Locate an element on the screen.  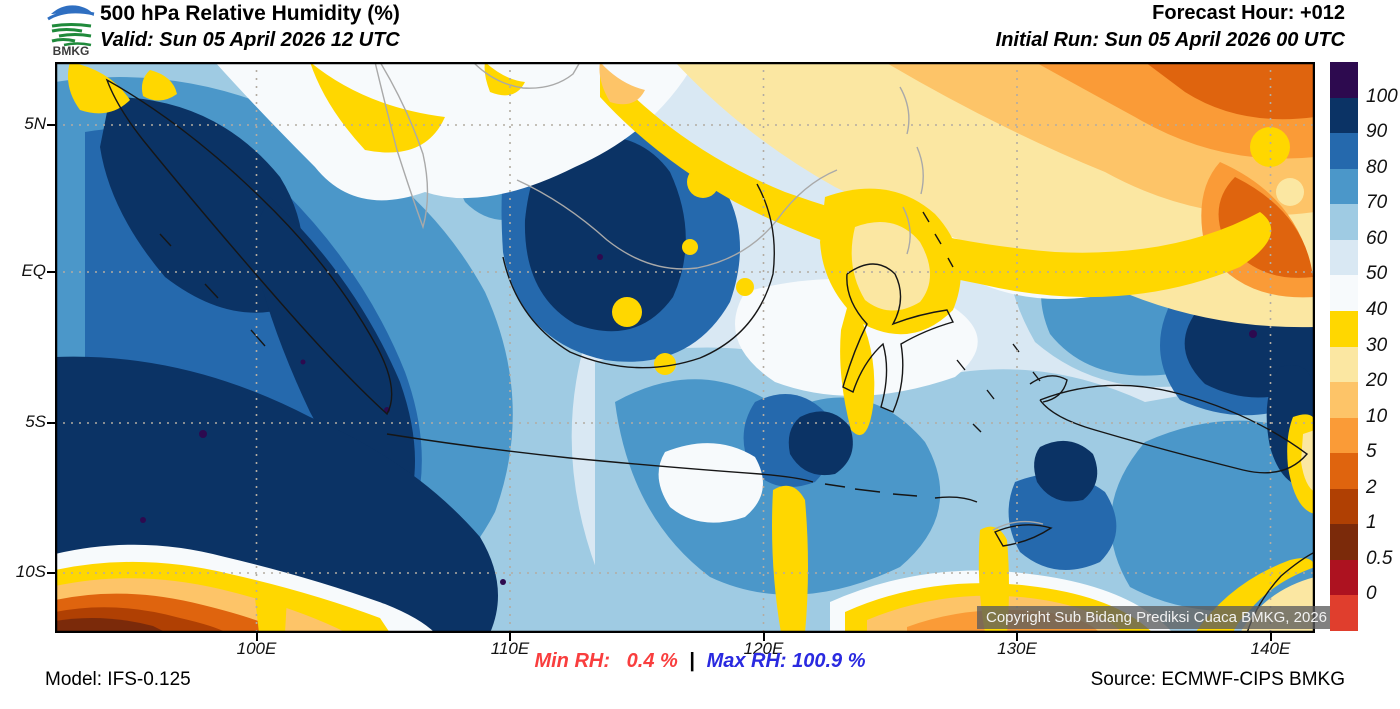
colorbar-label: 2 is located at coordinates (1371, 487).